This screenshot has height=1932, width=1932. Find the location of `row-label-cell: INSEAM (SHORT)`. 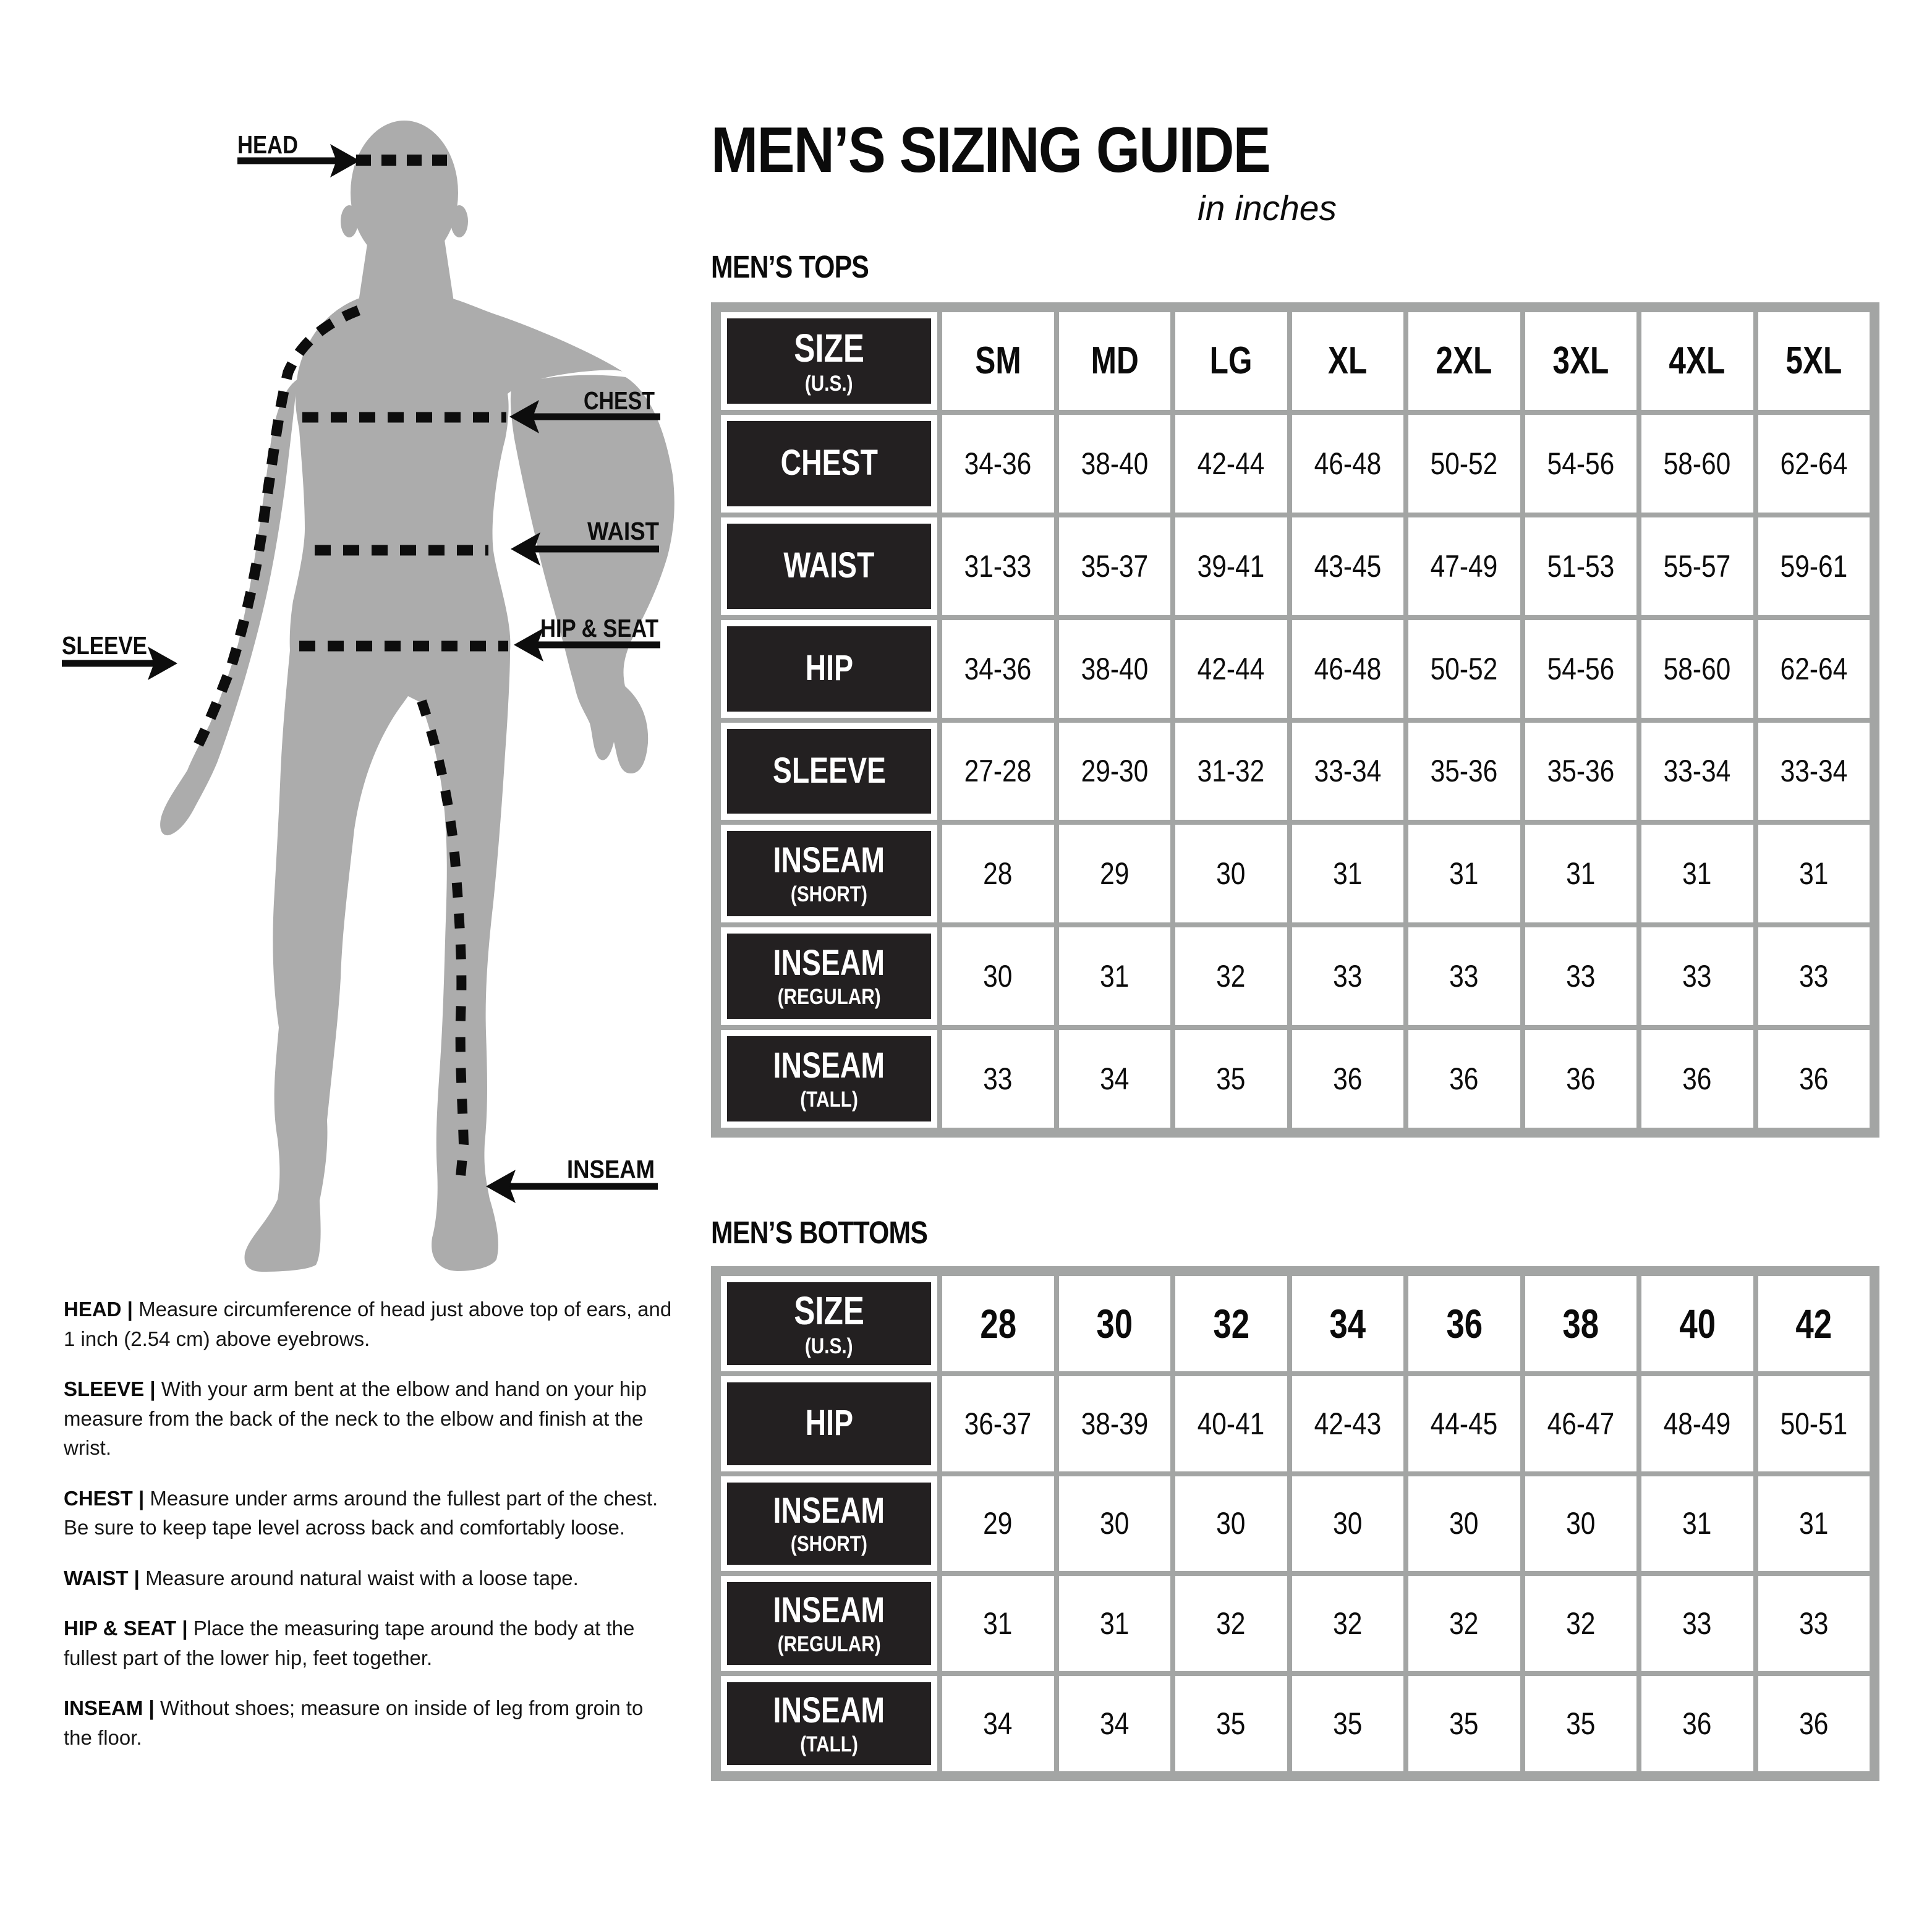

row-label-cell: INSEAM (SHORT) is located at coordinates (829, 1524).